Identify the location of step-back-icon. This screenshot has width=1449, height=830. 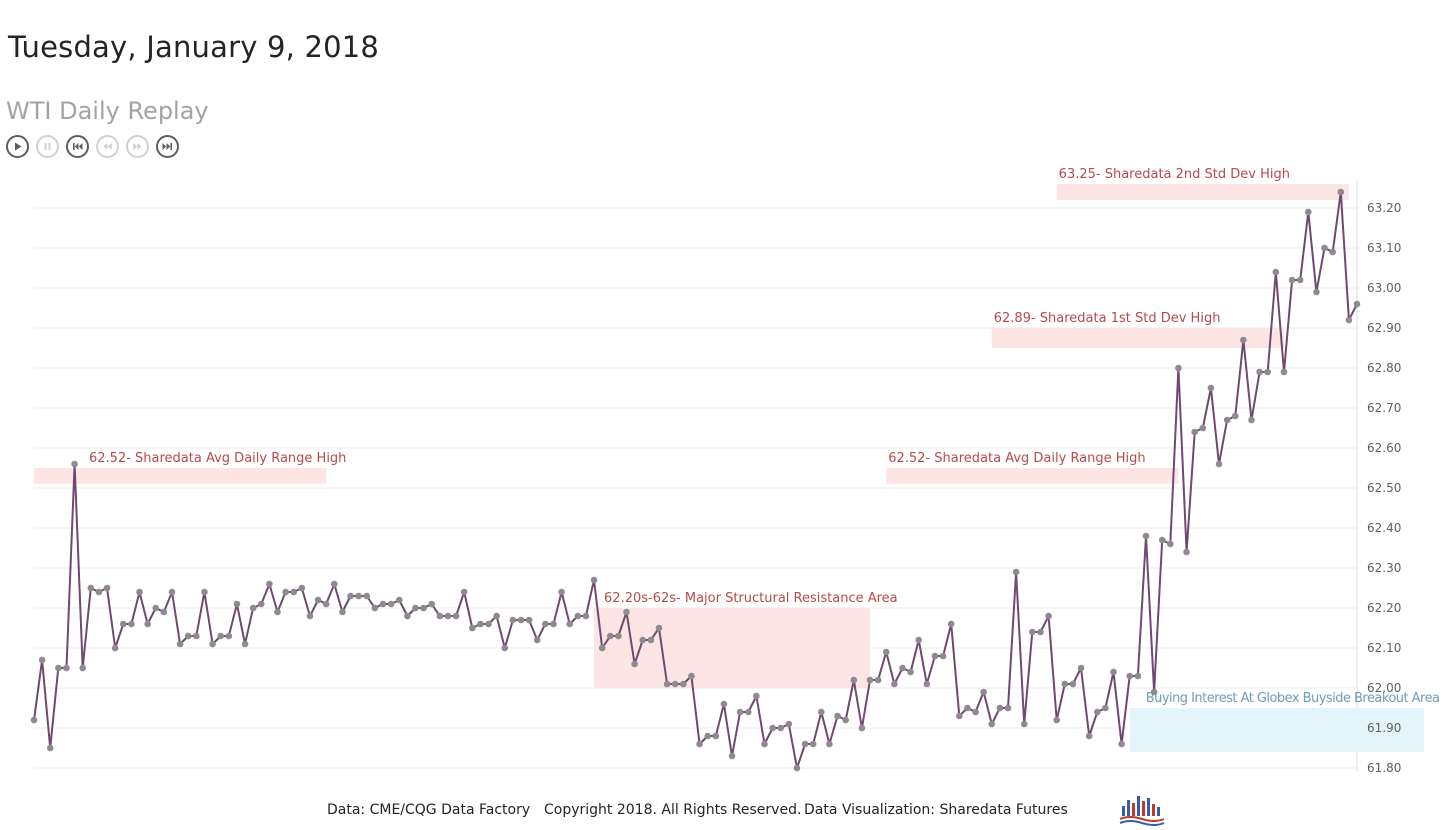
(107, 146).